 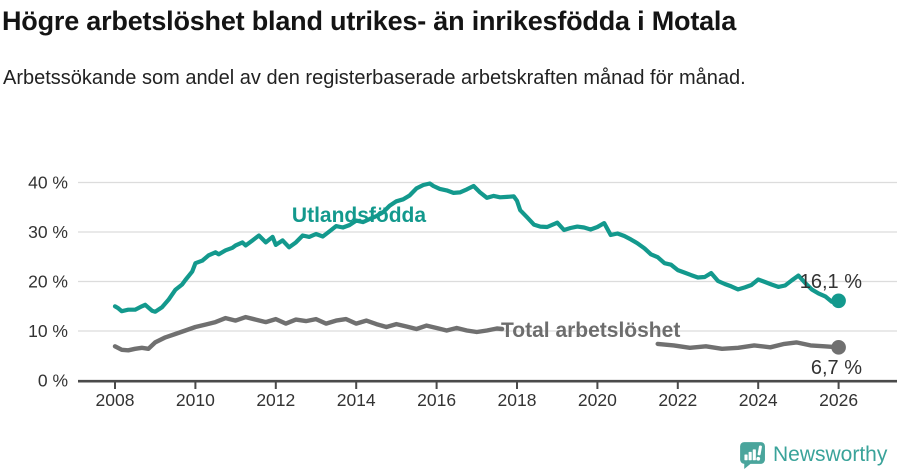 What do you see at coordinates (48, 232) in the screenshot?
I see `y-tick-label: 30 %` at bounding box center [48, 232].